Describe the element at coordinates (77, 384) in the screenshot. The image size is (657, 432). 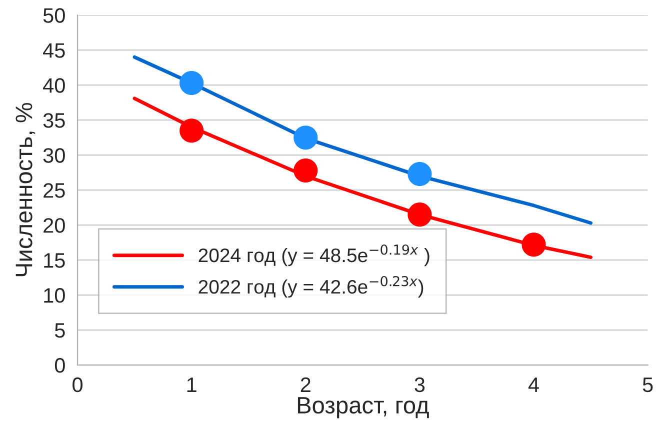
I see `x-tick-label: 0` at that location.